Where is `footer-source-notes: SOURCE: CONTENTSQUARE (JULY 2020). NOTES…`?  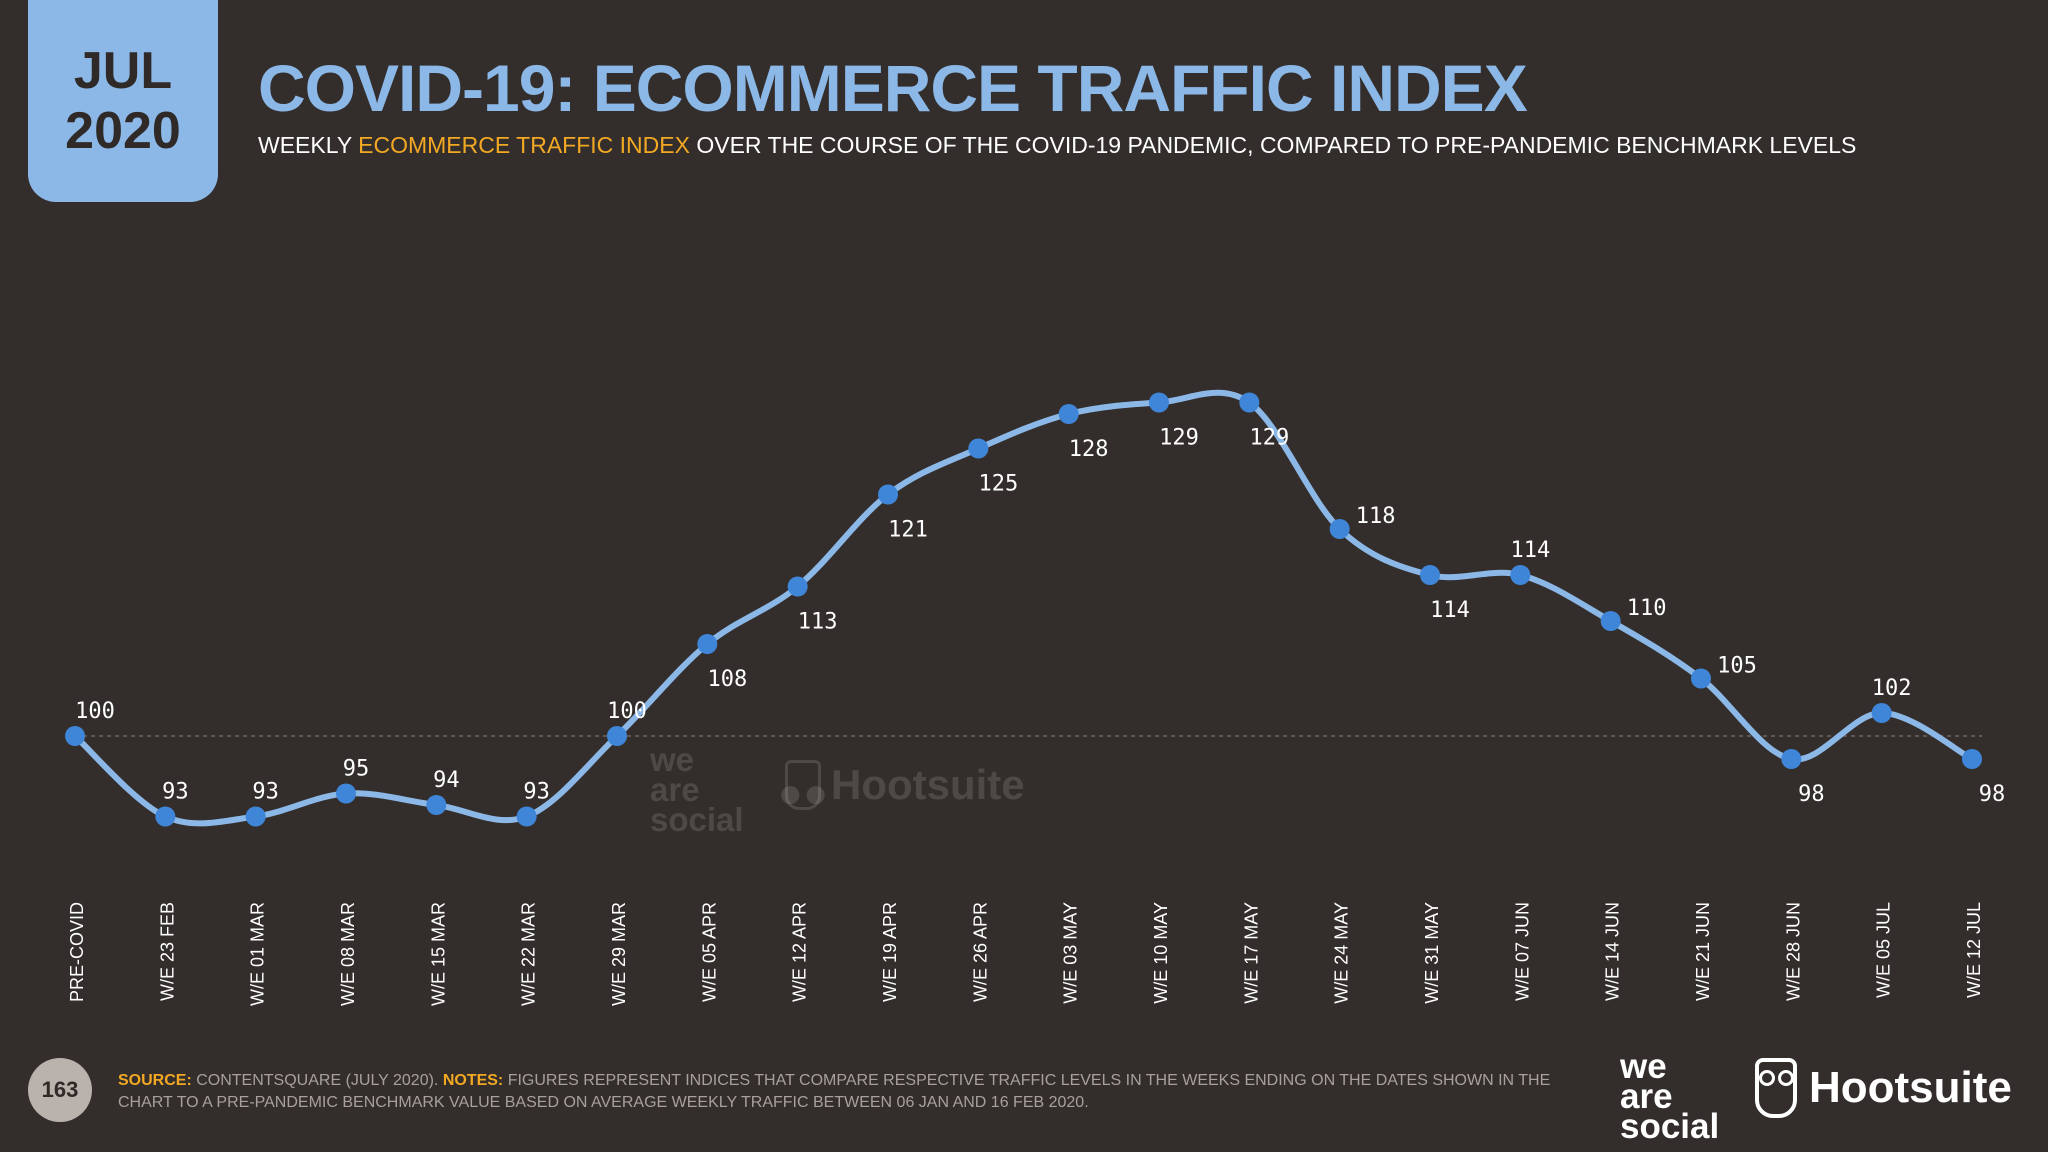
footer-source-notes: SOURCE: CONTENTSQUARE (JULY 2020). NOTES… is located at coordinates (858, 1092).